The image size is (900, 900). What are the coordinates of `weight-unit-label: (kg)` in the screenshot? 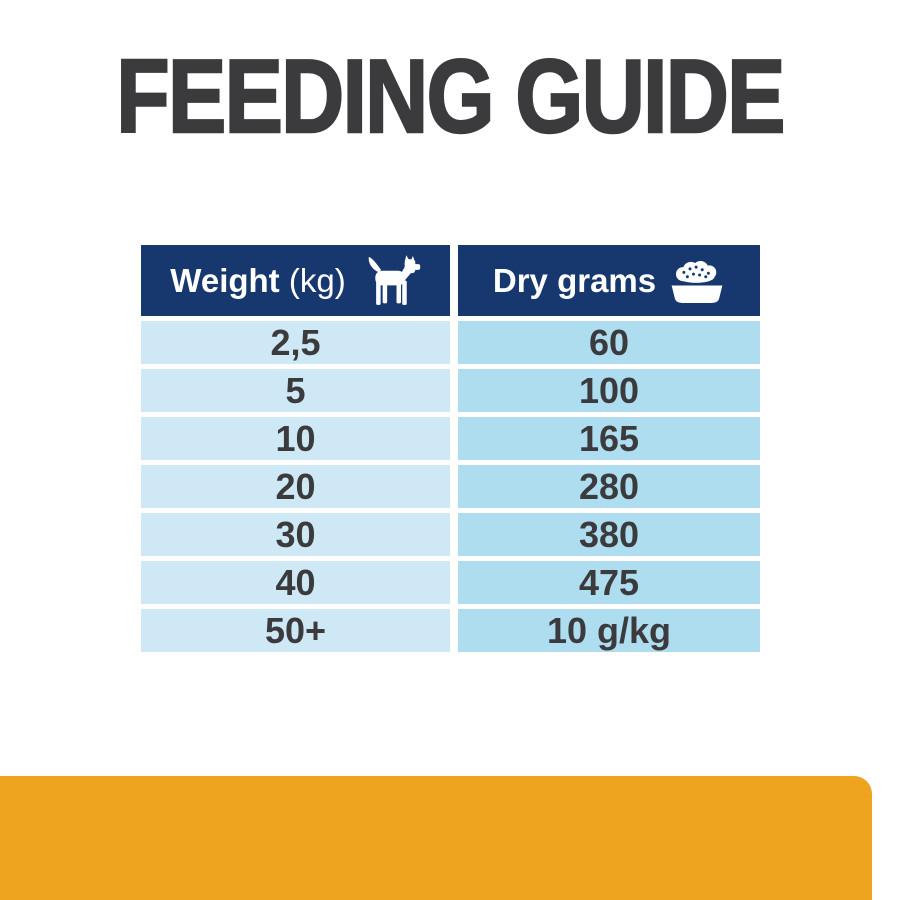 It's located at (317, 280).